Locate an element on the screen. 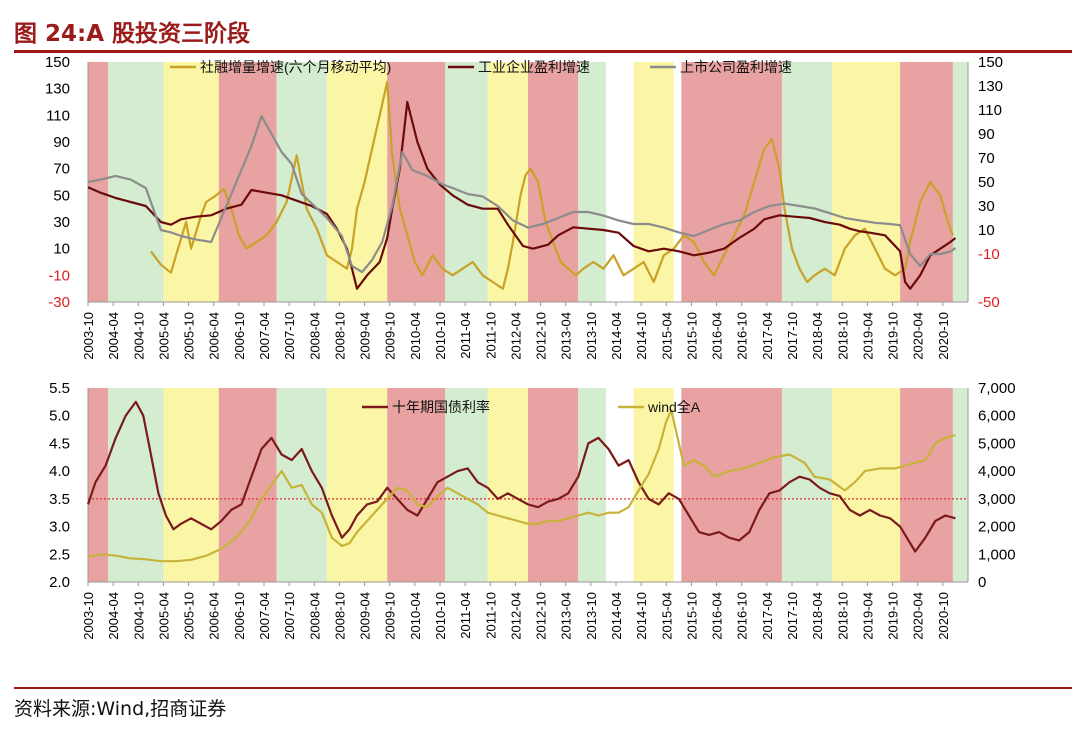 The height and width of the screenshot is (729, 1080). x-tick-label: 2009-04 is located at coordinates (365, 336).